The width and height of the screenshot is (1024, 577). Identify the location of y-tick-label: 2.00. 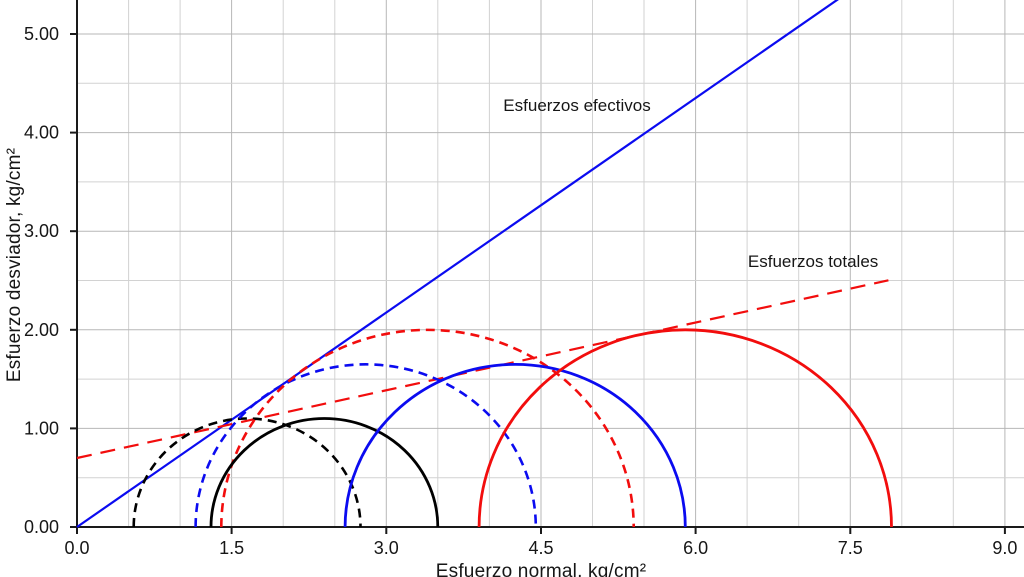
(41, 330).